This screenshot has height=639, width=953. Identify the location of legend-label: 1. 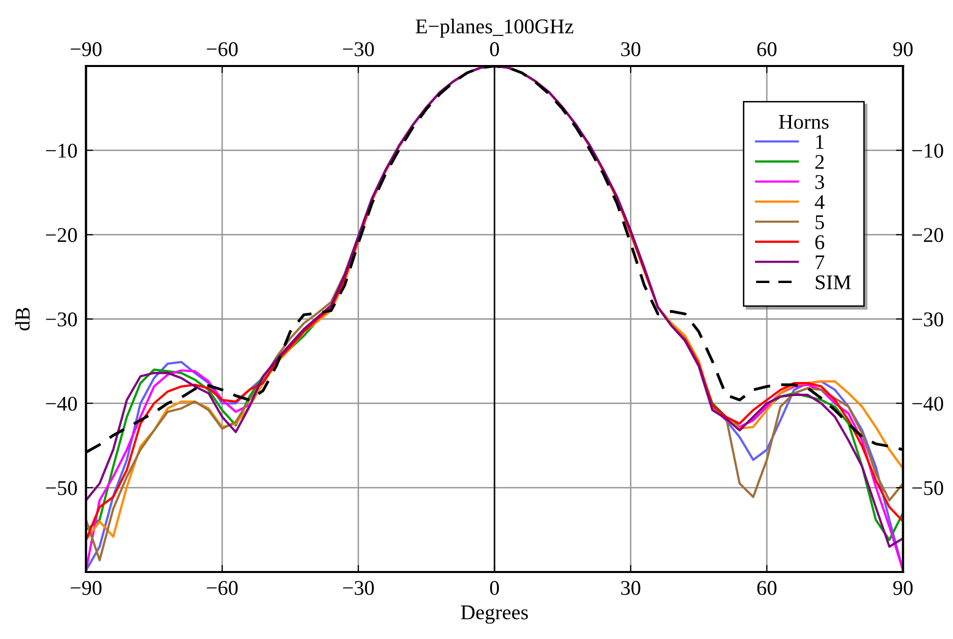
(820, 141).